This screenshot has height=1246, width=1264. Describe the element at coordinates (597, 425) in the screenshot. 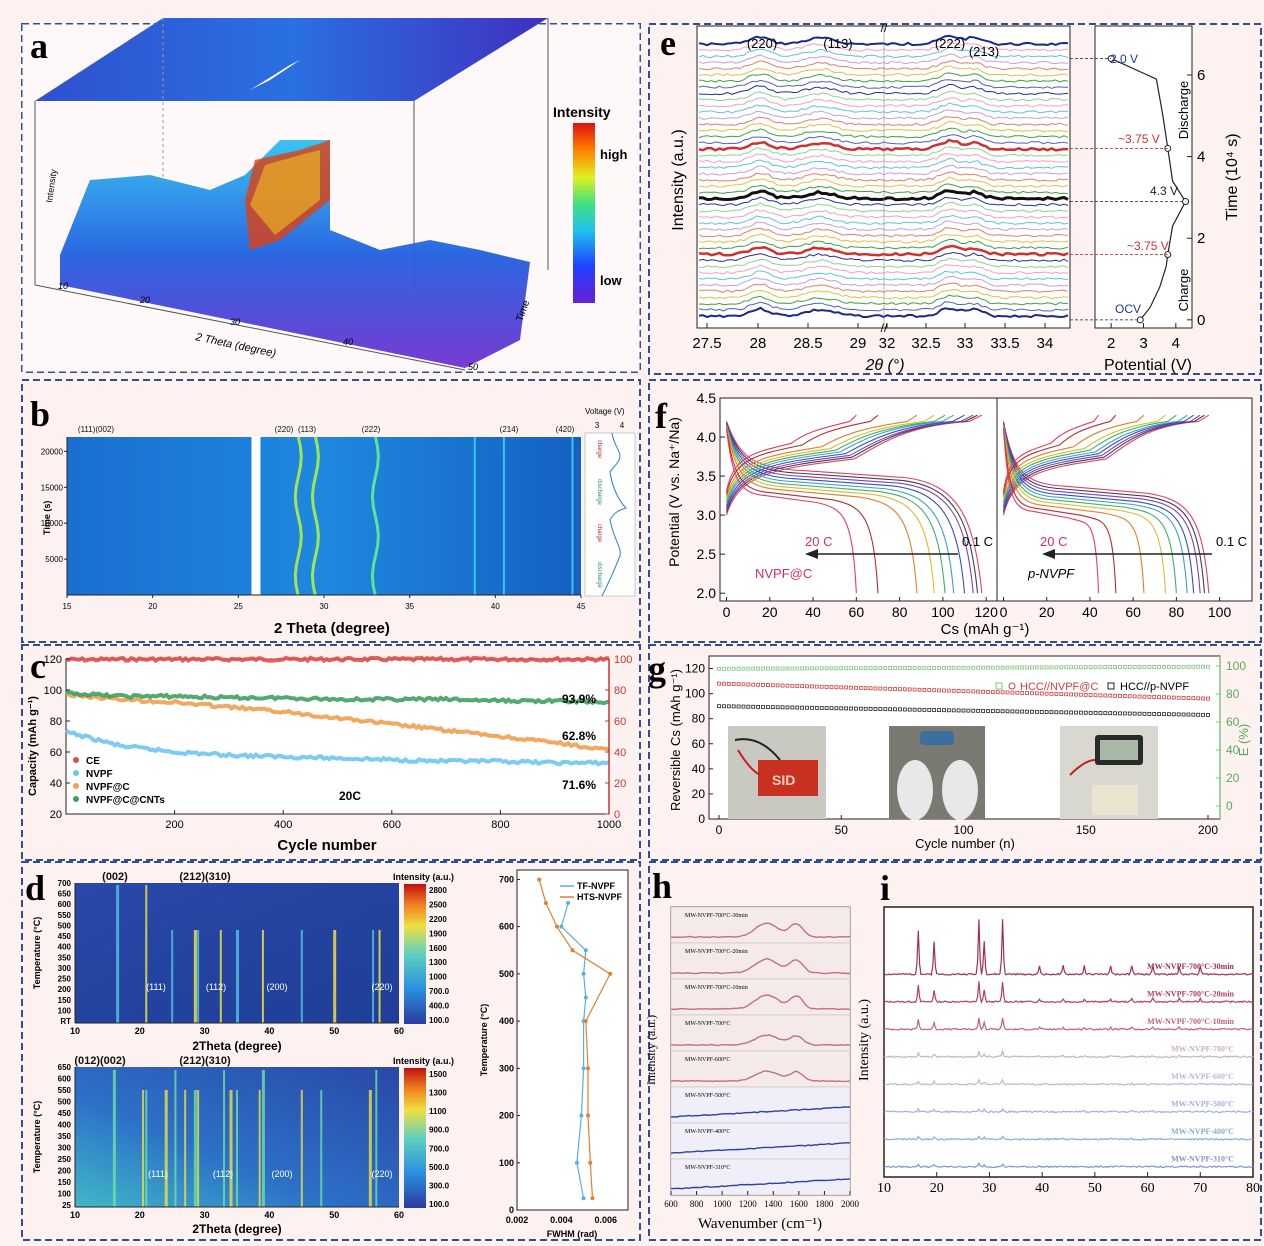

I see `voltage-tick: 3` at that location.